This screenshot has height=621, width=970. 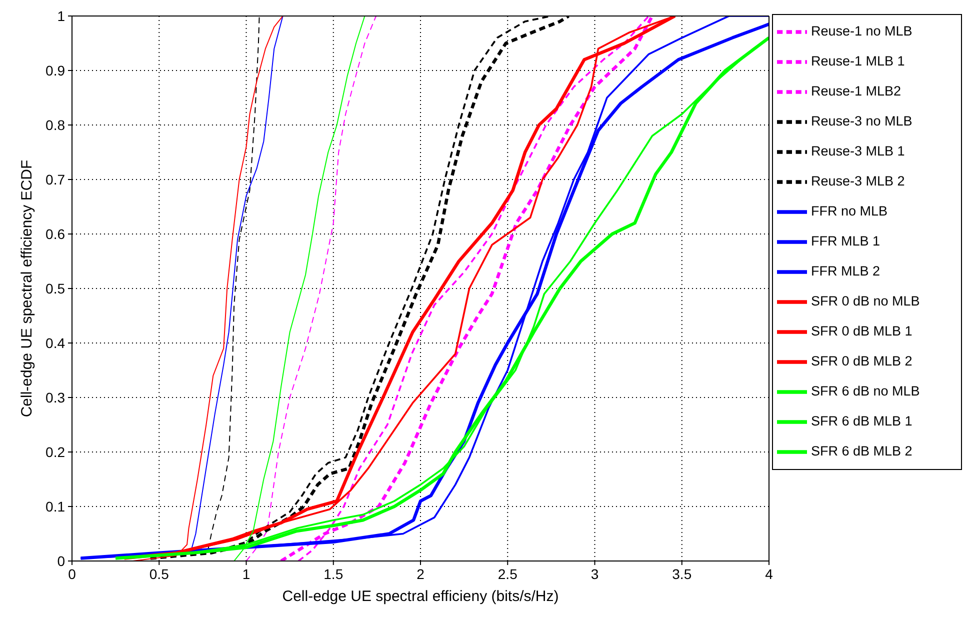 What do you see at coordinates (861, 451) in the screenshot?
I see `legend-label: SFR 6 dB MLB 2` at bounding box center [861, 451].